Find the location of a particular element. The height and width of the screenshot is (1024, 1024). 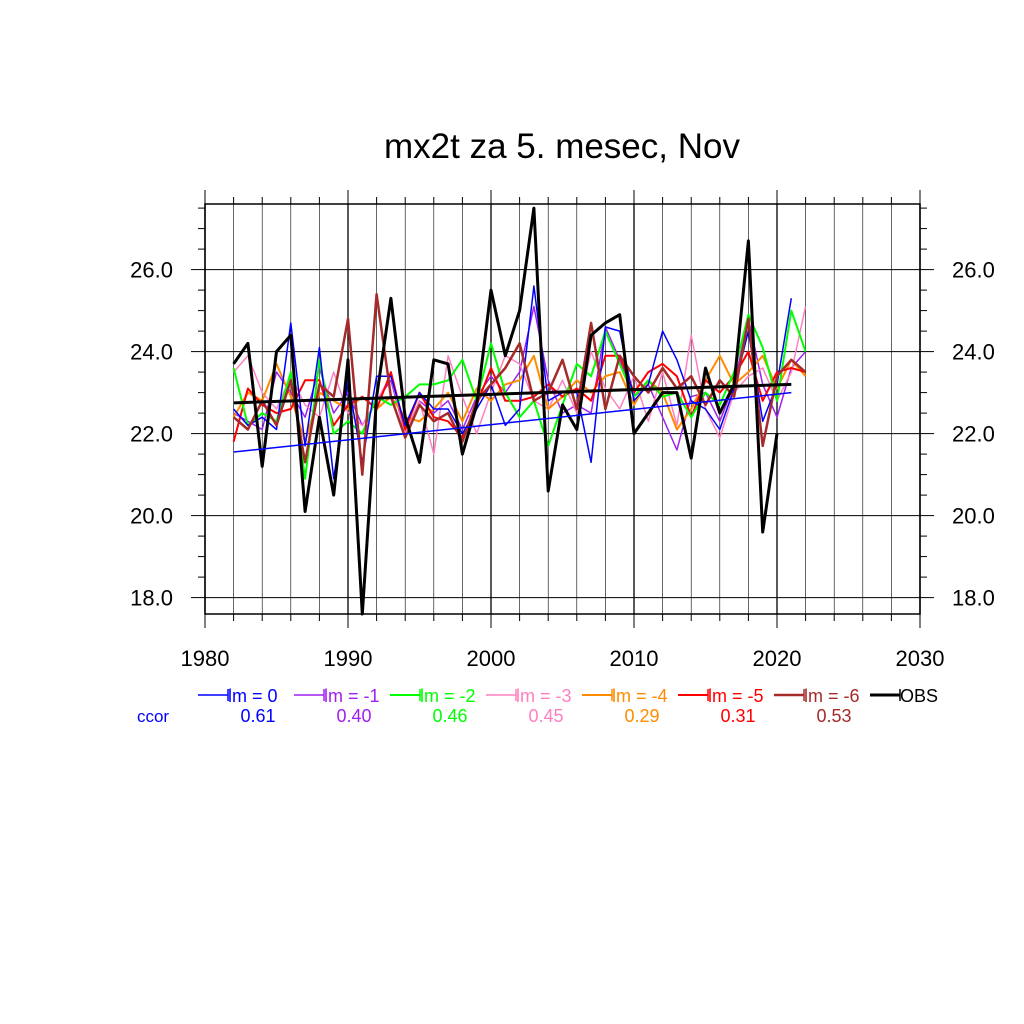

x-tick-label: 1990 is located at coordinates (348, 658).